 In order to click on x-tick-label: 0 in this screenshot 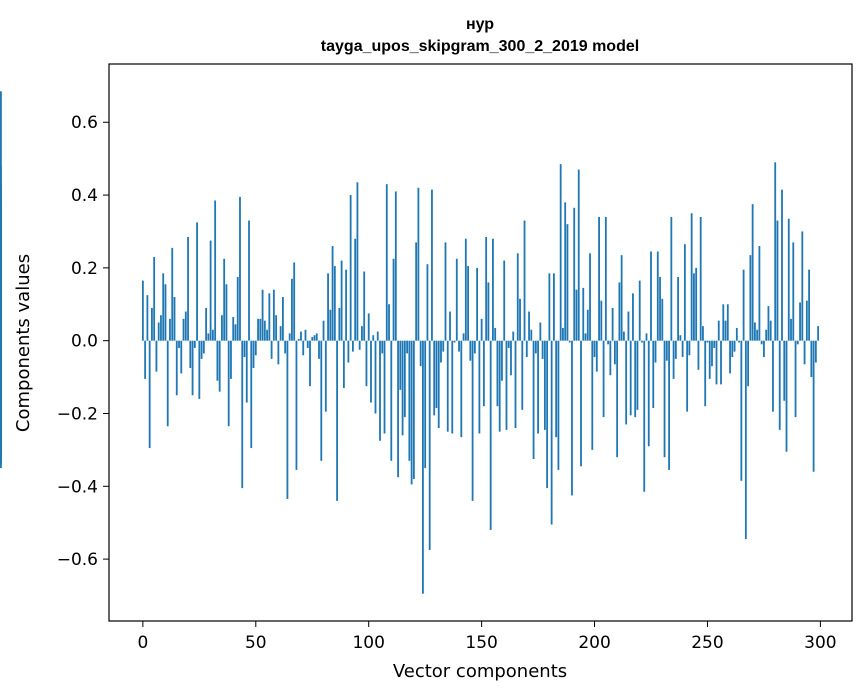, I will do `click(142, 643)`.